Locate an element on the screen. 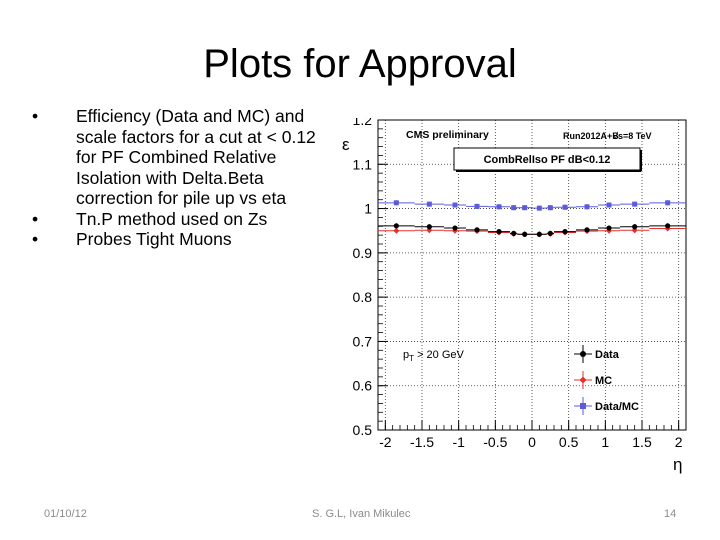 Image resolution: width=720 pixels, height=540 pixels. legend-label: Data/MC is located at coordinates (617, 407).